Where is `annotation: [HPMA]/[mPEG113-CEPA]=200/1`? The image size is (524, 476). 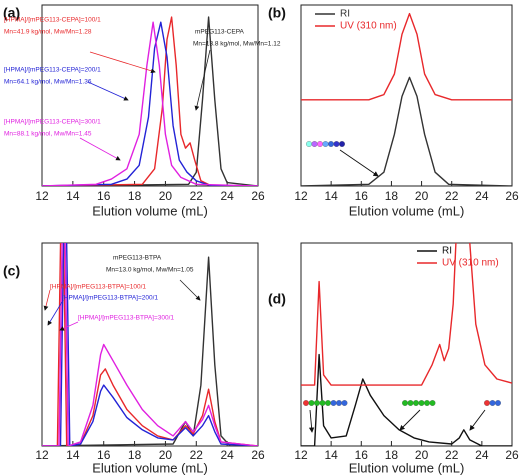 annotation: [HPMA]/[mPEG113-CEPA]=200/1 is located at coordinates (52, 70).